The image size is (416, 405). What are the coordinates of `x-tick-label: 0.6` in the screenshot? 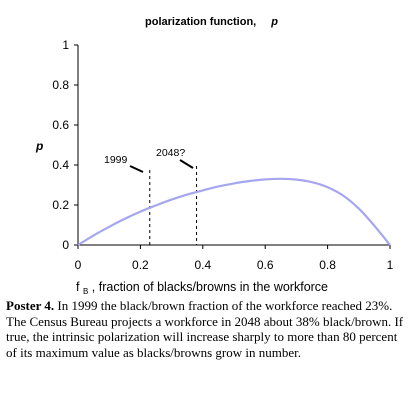 It's located at (265, 265).